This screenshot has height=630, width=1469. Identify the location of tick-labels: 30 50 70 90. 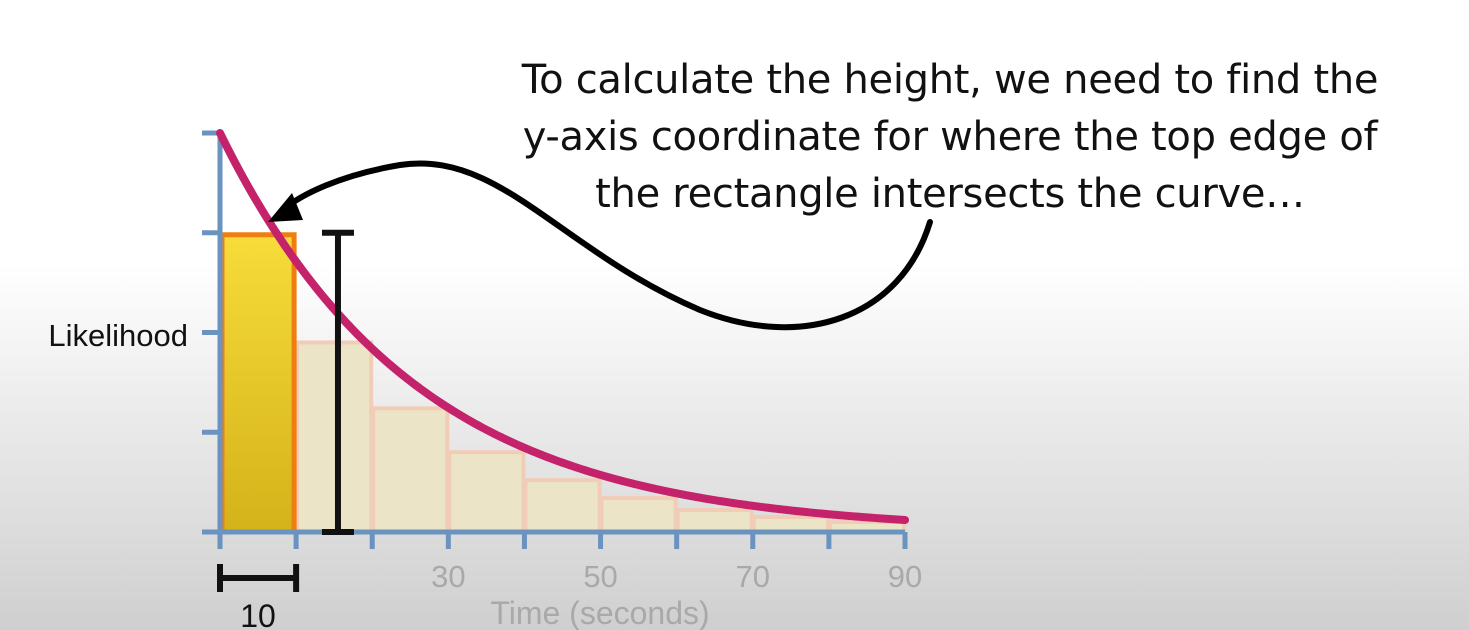
(676, 576).